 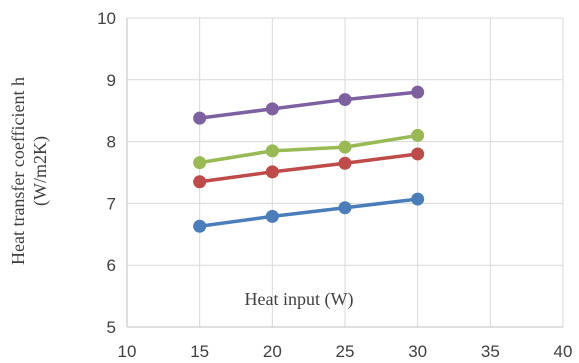 What do you see at coordinates (111, 327) in the screenshot?
I see `y-tick-label: 5` at bounding box center [111, 327].